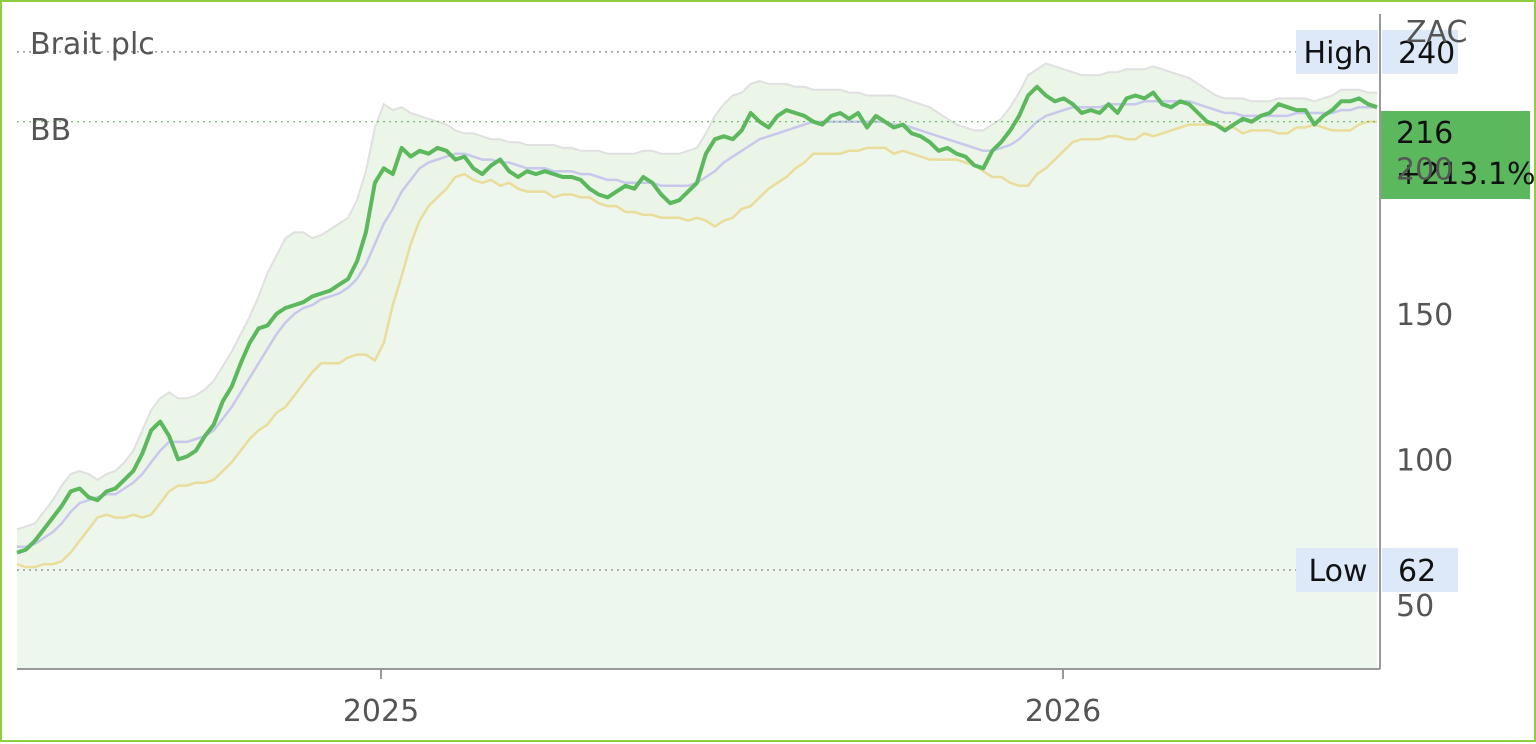  What do you see at coordinates (1466, 174) in the screenshot?
I see `last-change: +213.1%` at bounding box center [1466, 174].